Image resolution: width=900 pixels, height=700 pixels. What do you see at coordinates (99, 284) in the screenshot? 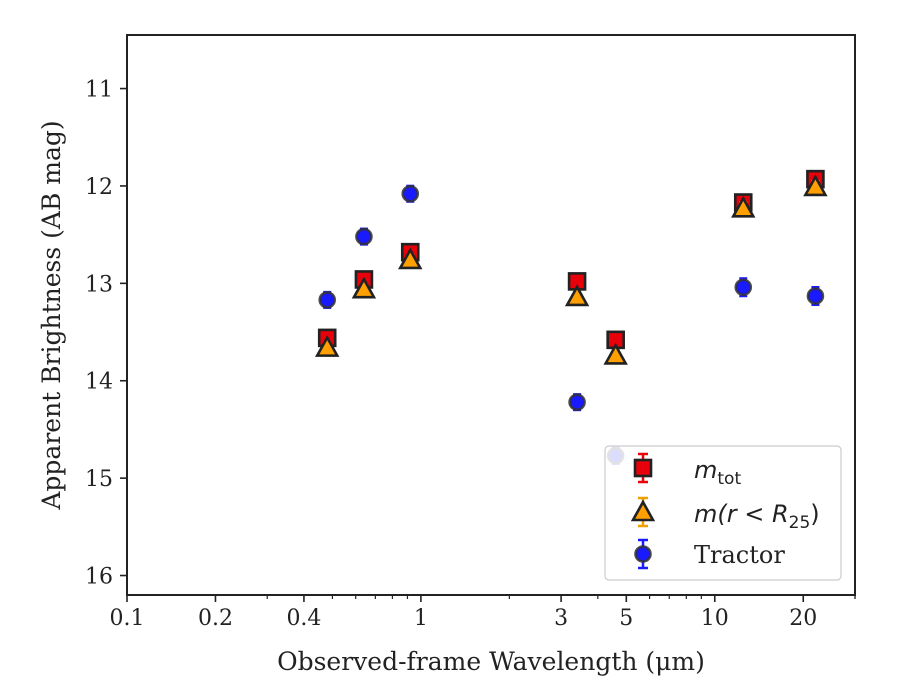
I see `y-tick-label: 13` at bounding box center [99, 284].